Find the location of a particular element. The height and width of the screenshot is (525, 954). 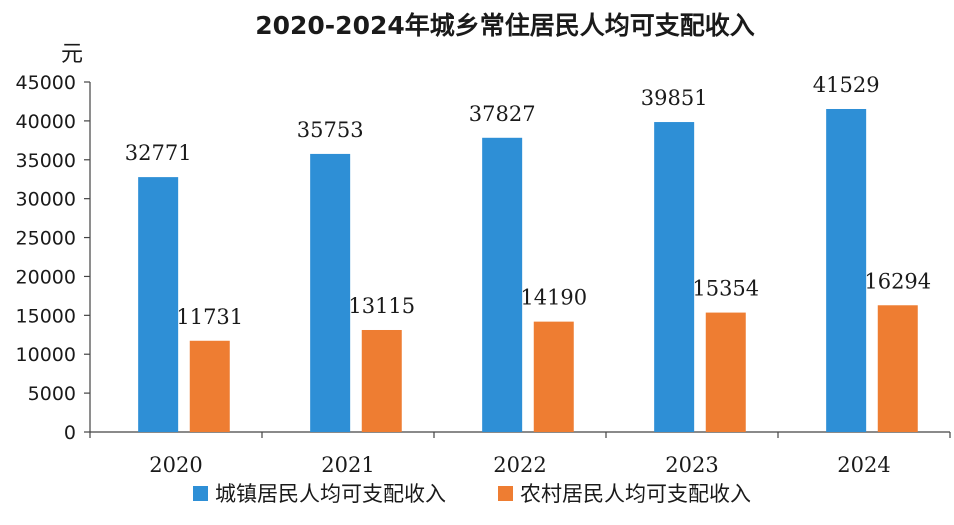

bar-urban-2023 is located at coordinates (674, 277).